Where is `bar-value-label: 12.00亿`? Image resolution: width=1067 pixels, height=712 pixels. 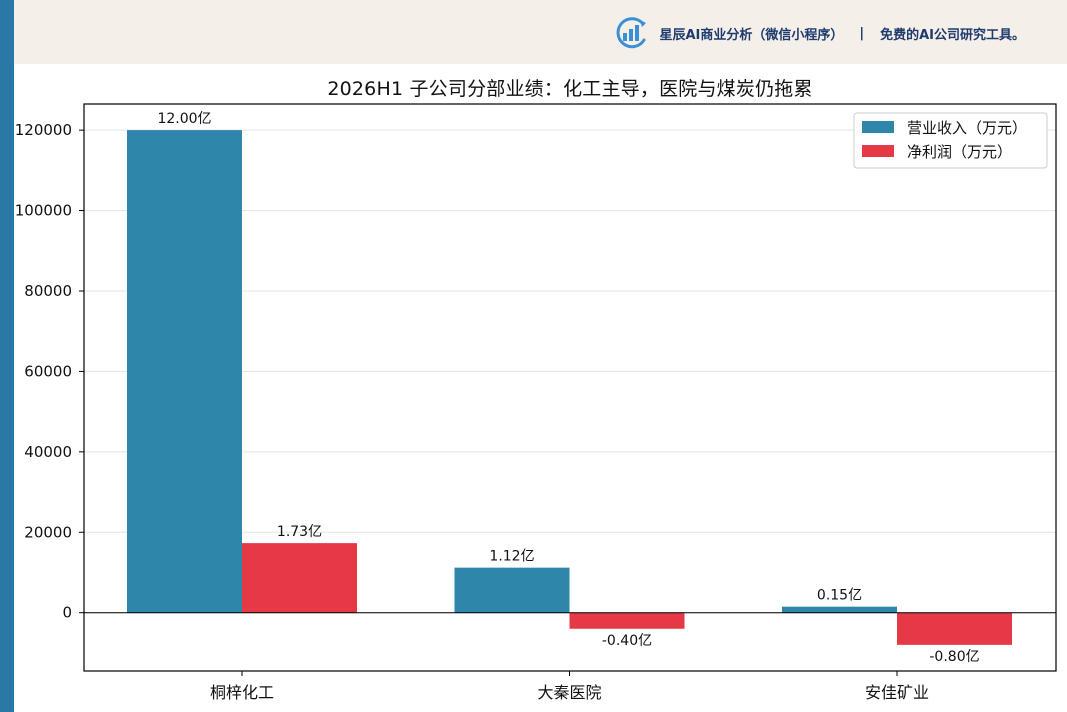 bar-value-label: 12.00亿 is located at coordinates (184, 119).